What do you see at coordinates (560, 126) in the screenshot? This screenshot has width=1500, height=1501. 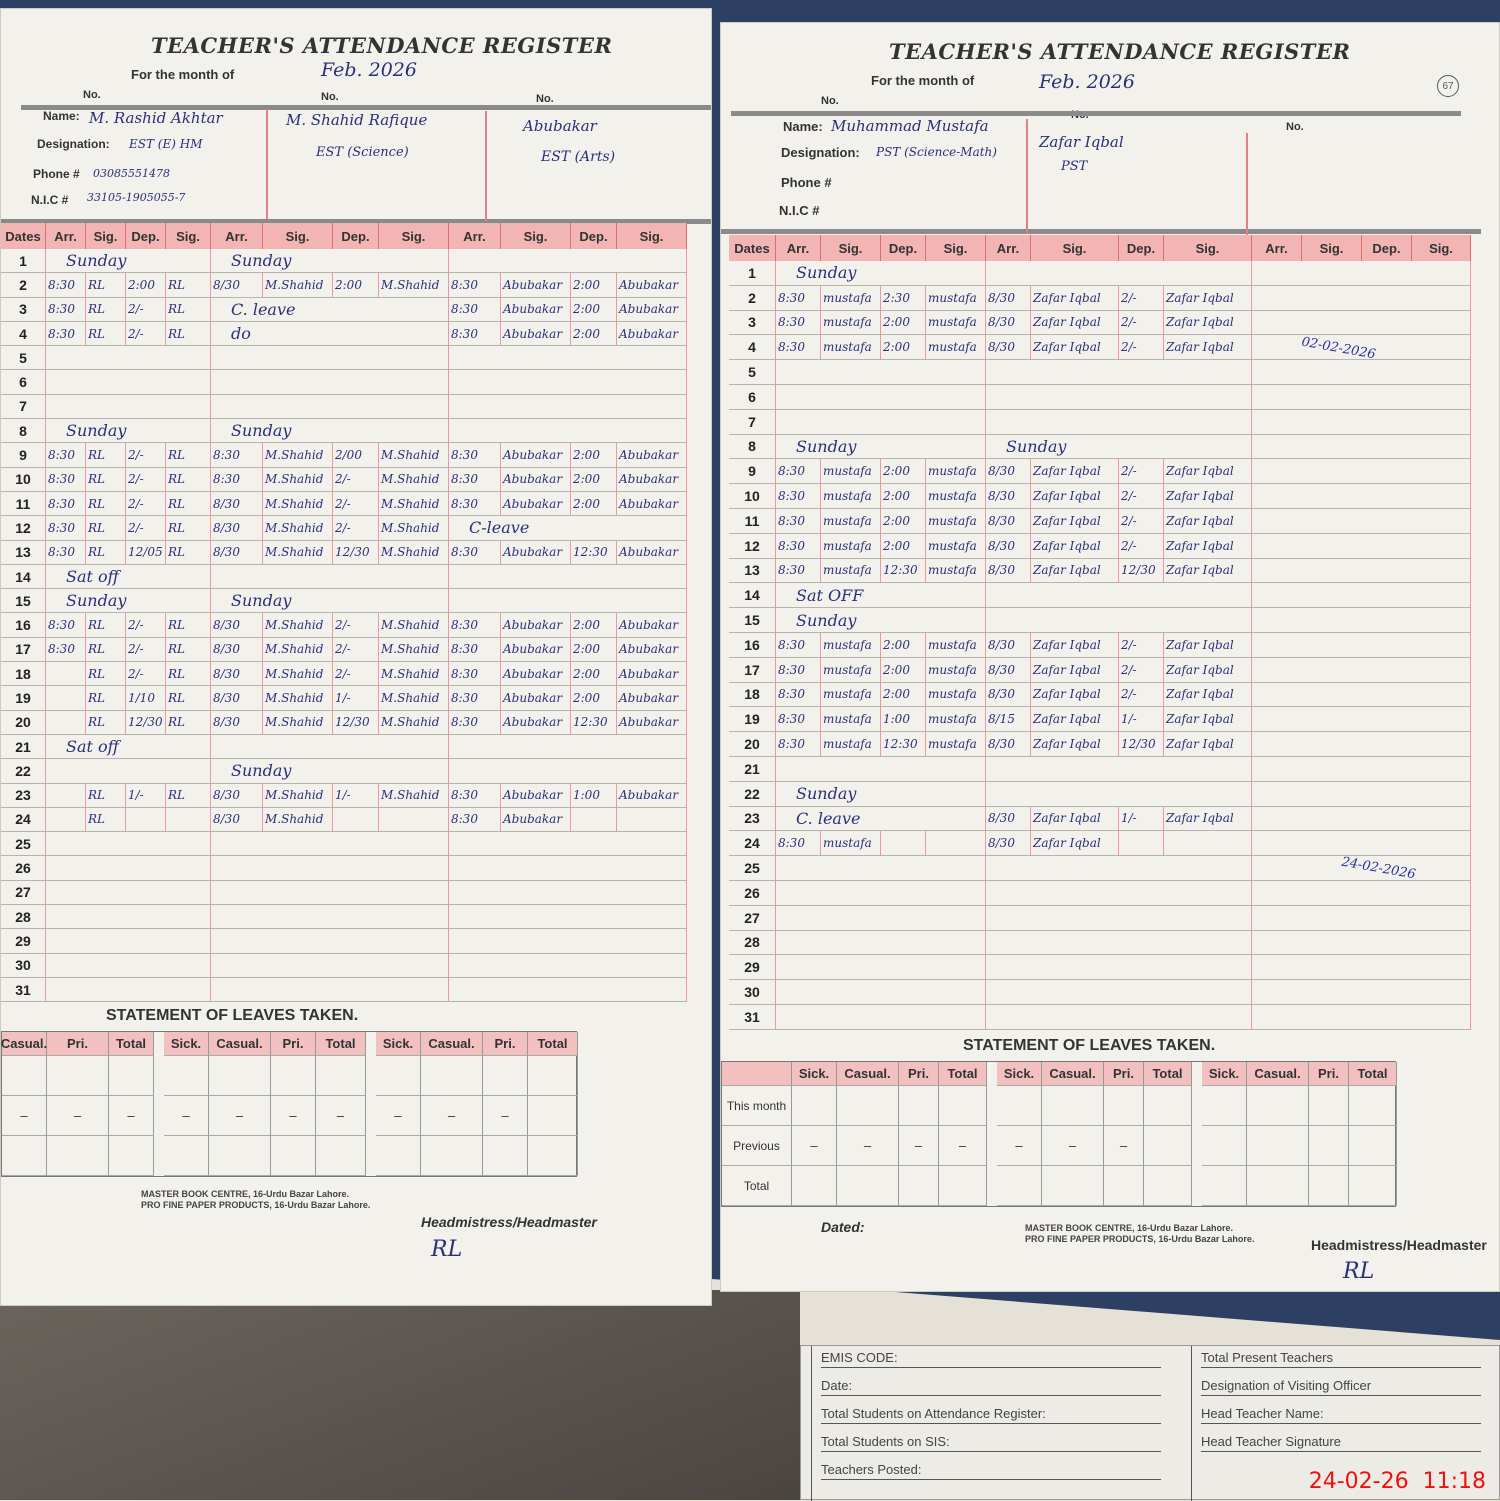 I see `teacher-3-name: Abubakar` at bounding box center [560, 126].